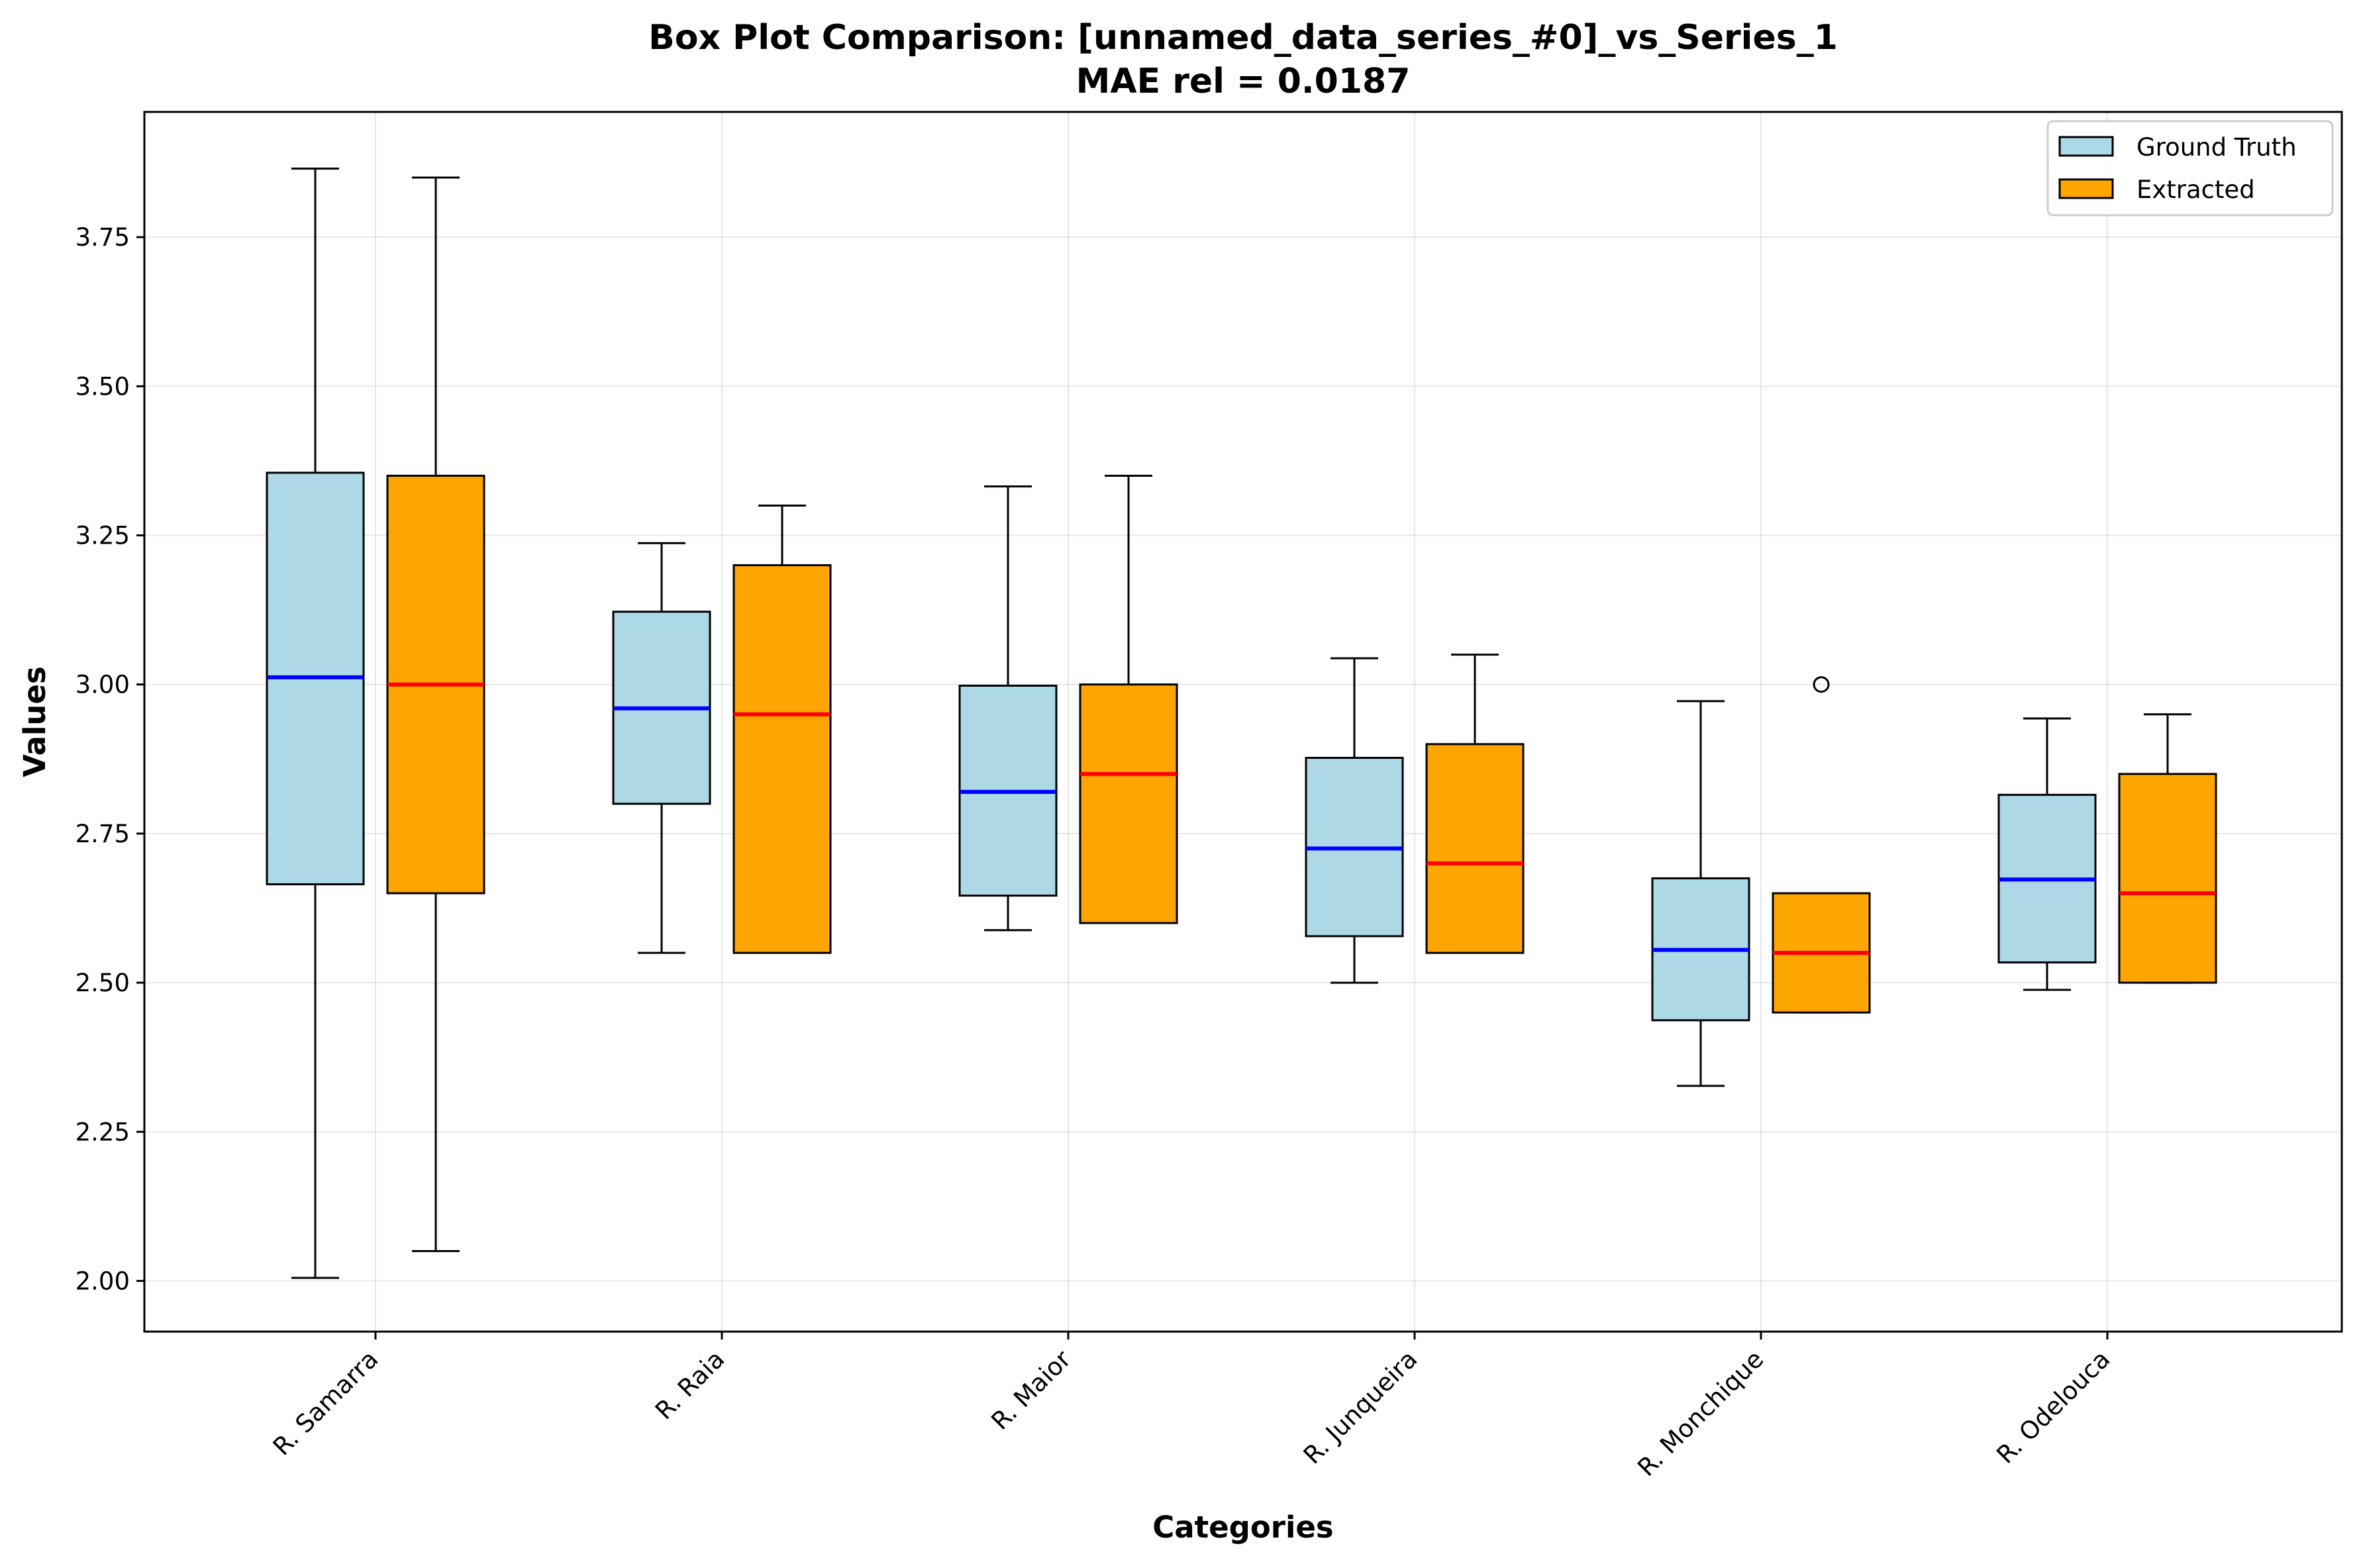 This screenshot has width=2361, height=1568. Describe the element at coordinates (102, 983) in the screenshot. I see `y-tick-label: 2.50` at that location.